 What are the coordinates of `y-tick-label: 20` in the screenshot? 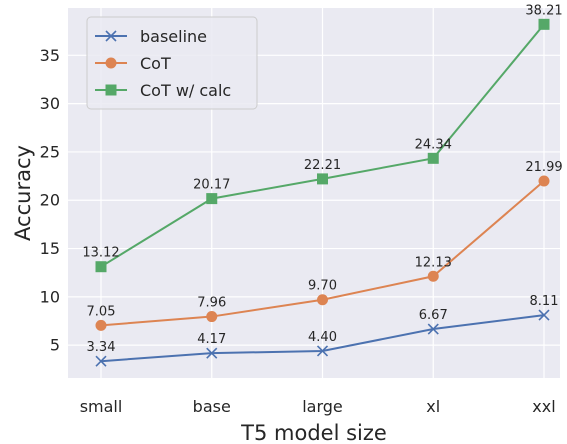 It's located at (50, 200).